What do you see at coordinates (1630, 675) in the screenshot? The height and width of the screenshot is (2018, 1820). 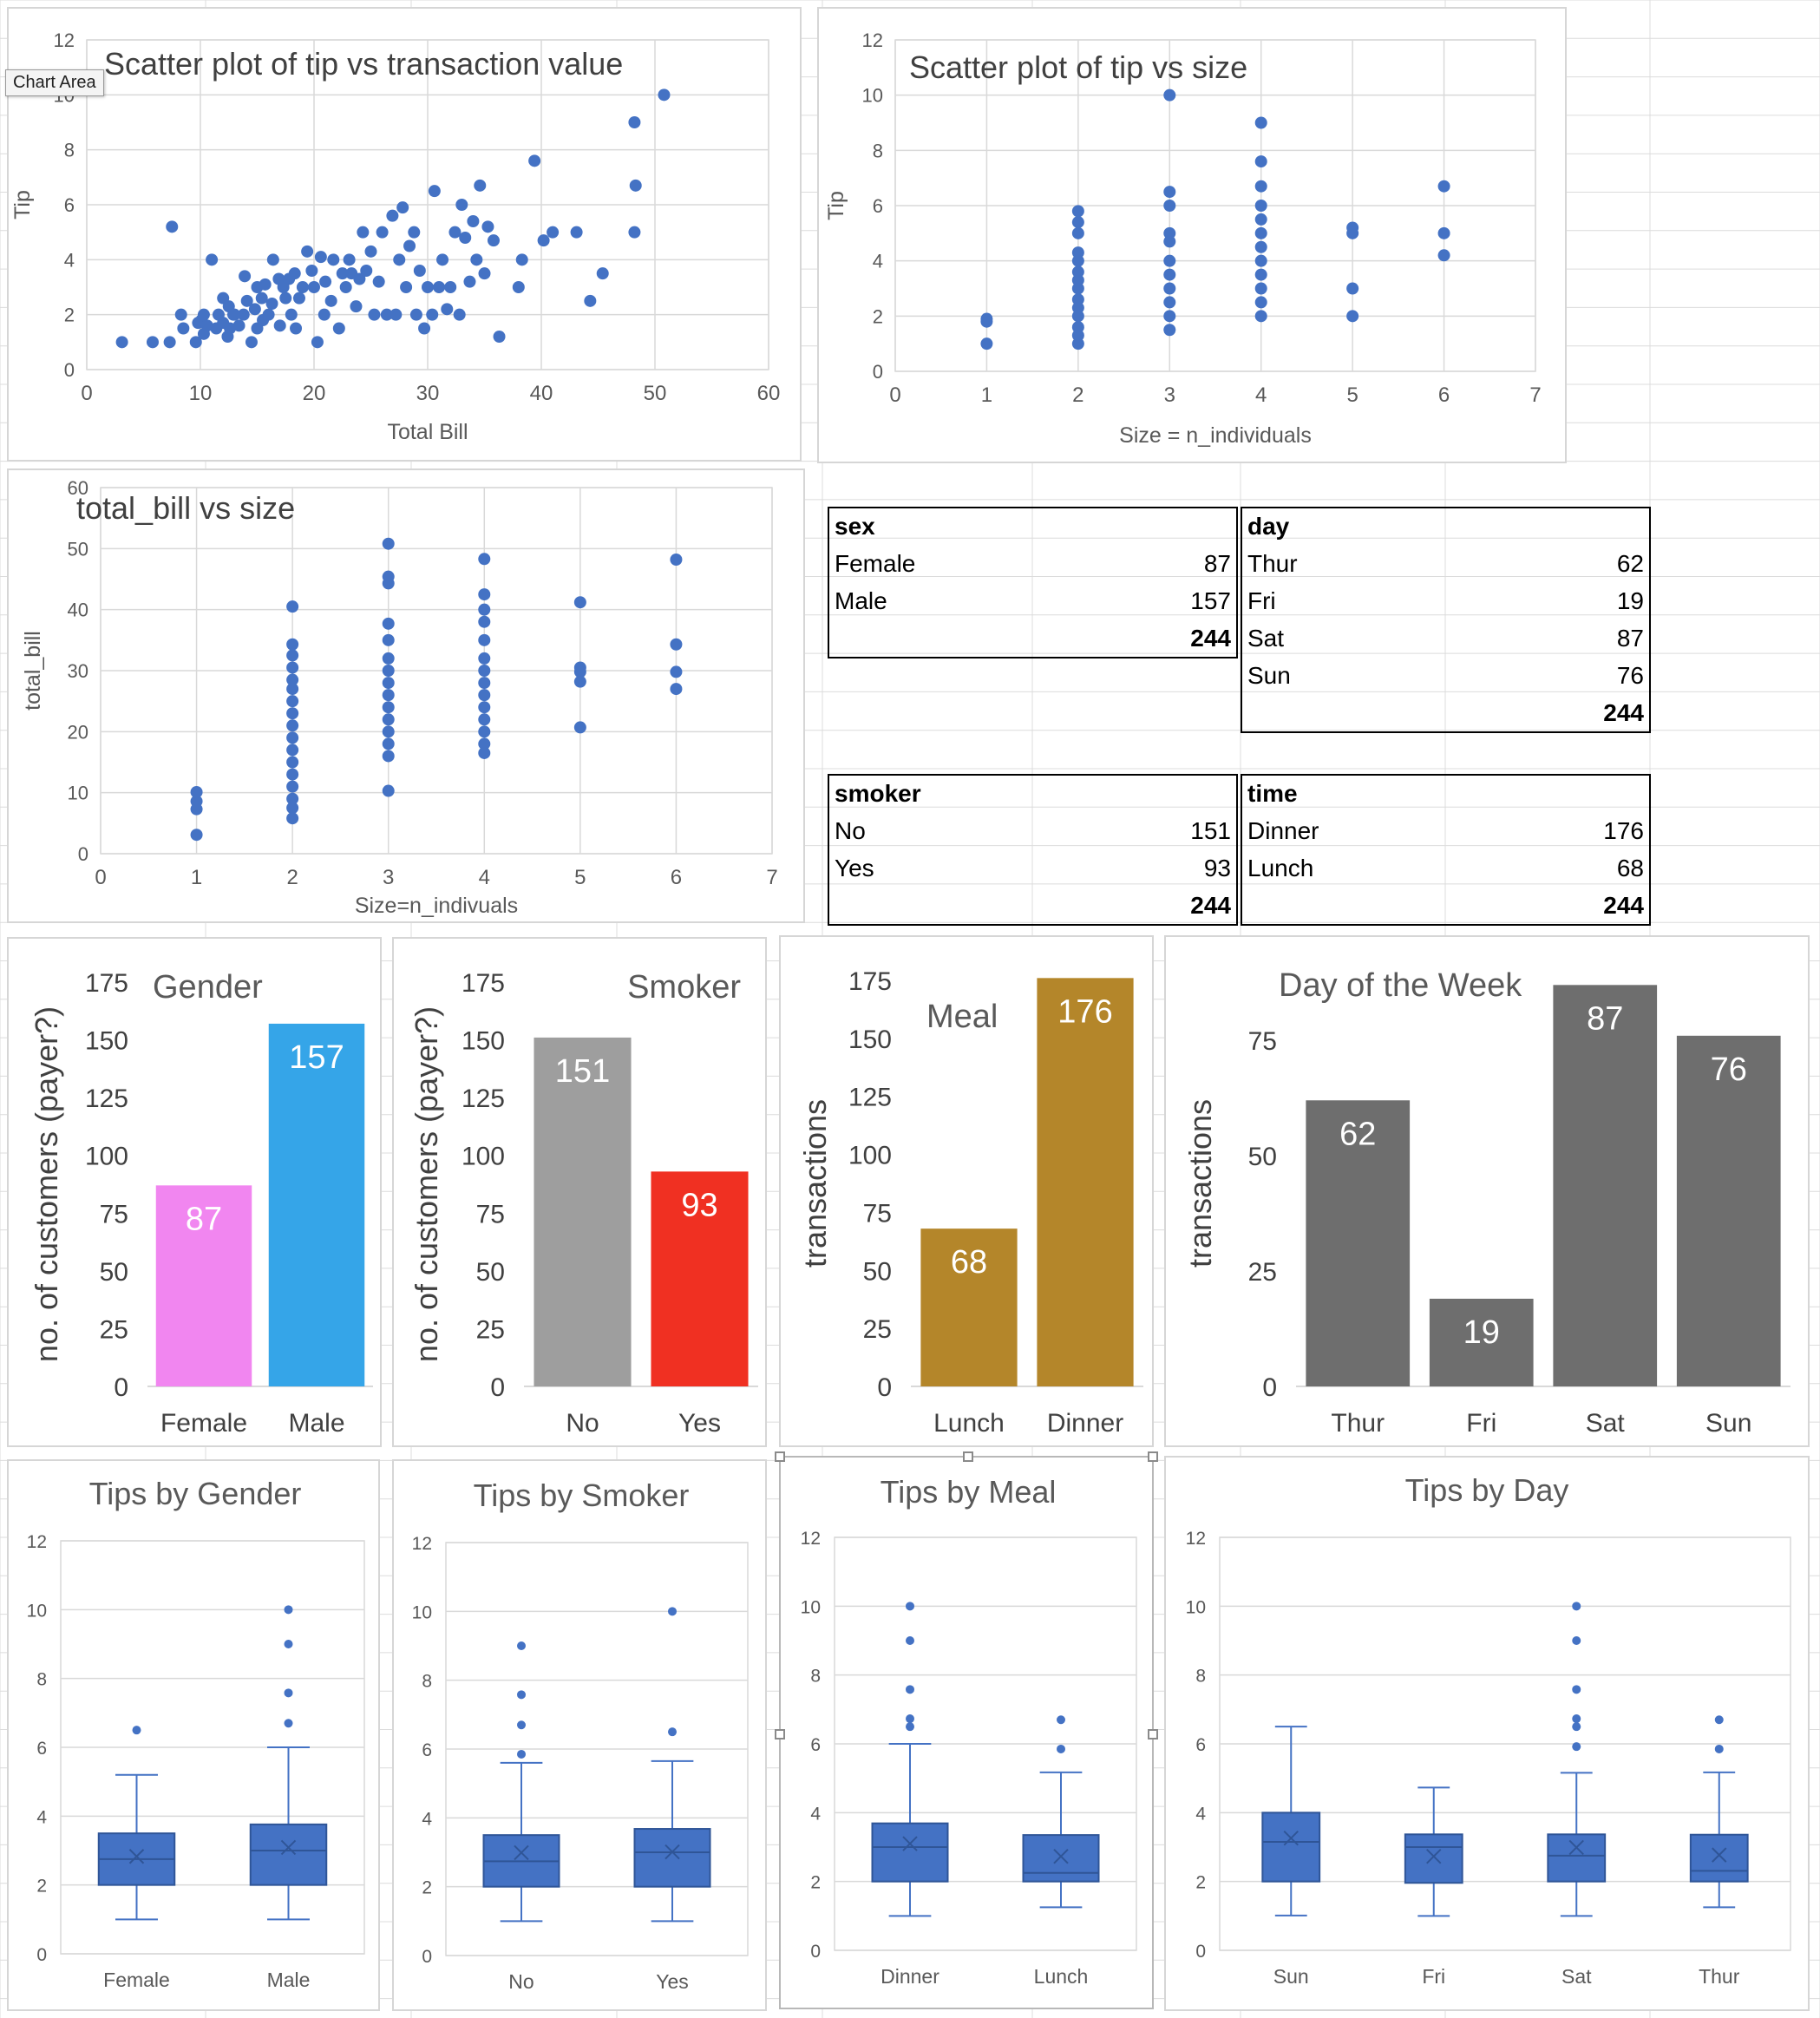 I see `table-cell: 76` at bounding box center [1630, 675].